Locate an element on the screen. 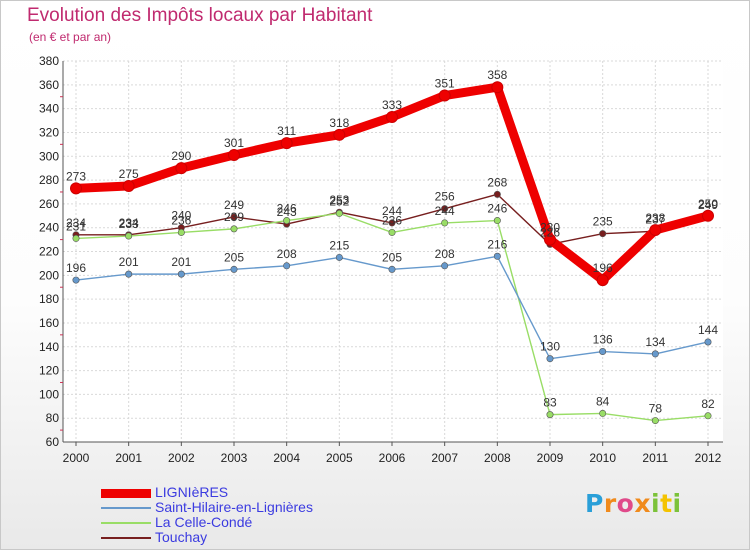  data-label: 252 is located at coordinates (339, 201).